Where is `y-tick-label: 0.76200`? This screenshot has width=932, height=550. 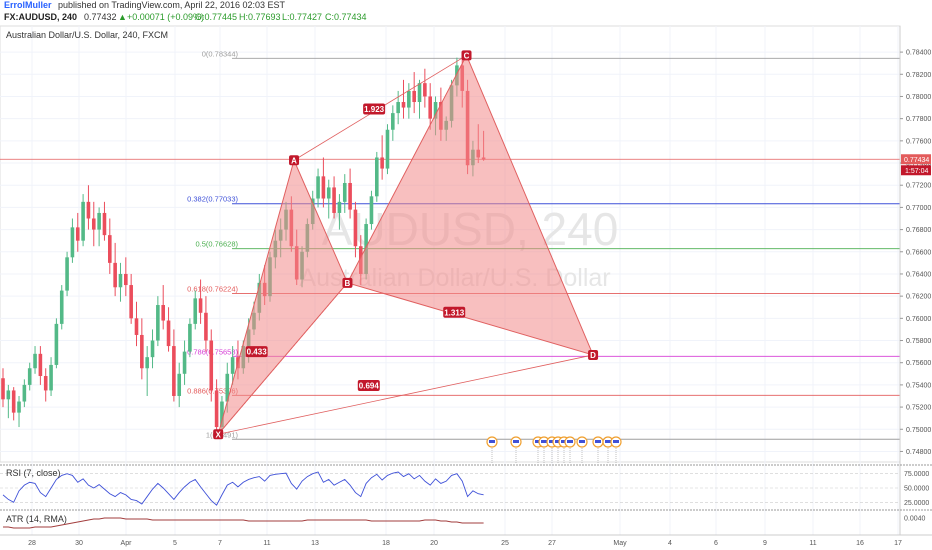 y-tick-label: 0.76200 is located at coordinates (918, 297).